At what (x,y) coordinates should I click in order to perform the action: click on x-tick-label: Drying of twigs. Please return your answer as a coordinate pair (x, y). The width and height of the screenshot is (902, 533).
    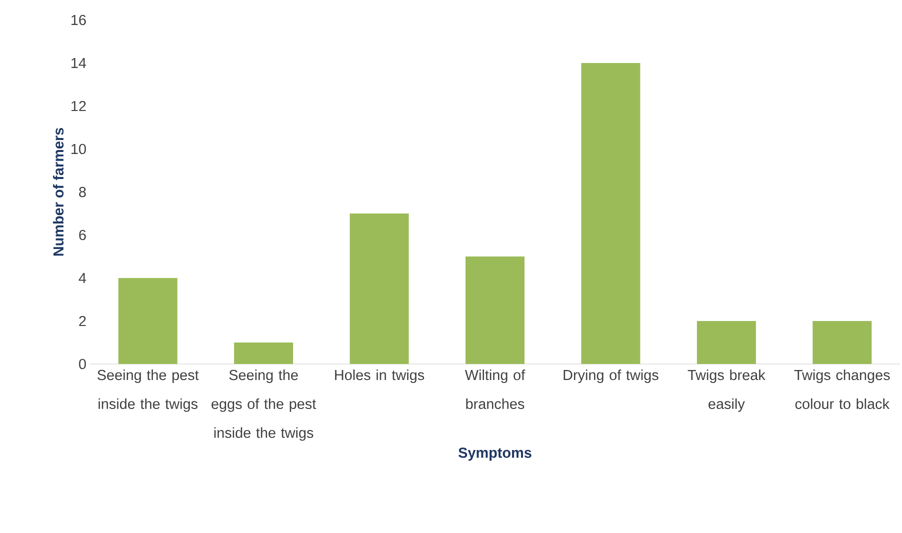
    Looking at the image, I should click on (611, 376).